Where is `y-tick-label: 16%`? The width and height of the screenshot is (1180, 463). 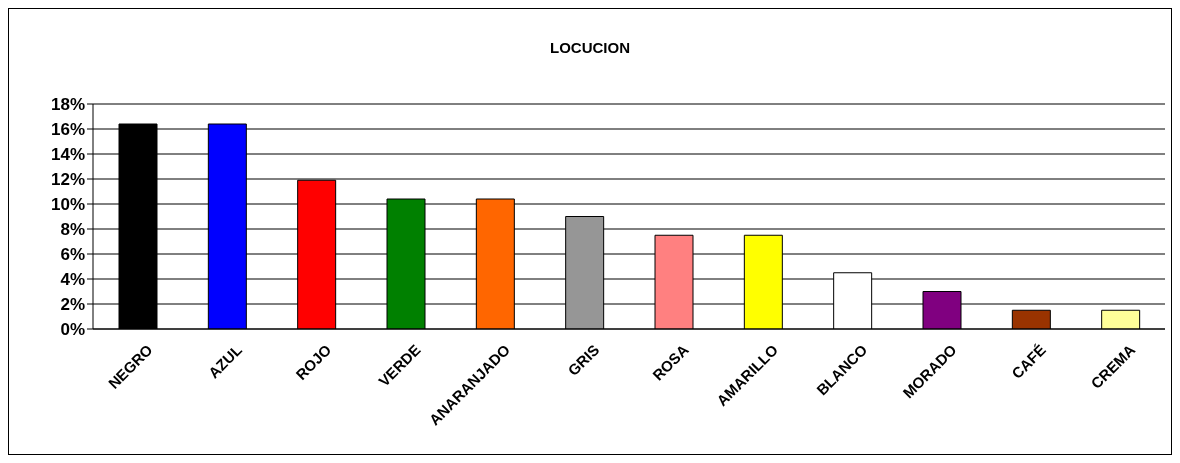 y-tick-label: 16% is located at coordinates (67, 130).